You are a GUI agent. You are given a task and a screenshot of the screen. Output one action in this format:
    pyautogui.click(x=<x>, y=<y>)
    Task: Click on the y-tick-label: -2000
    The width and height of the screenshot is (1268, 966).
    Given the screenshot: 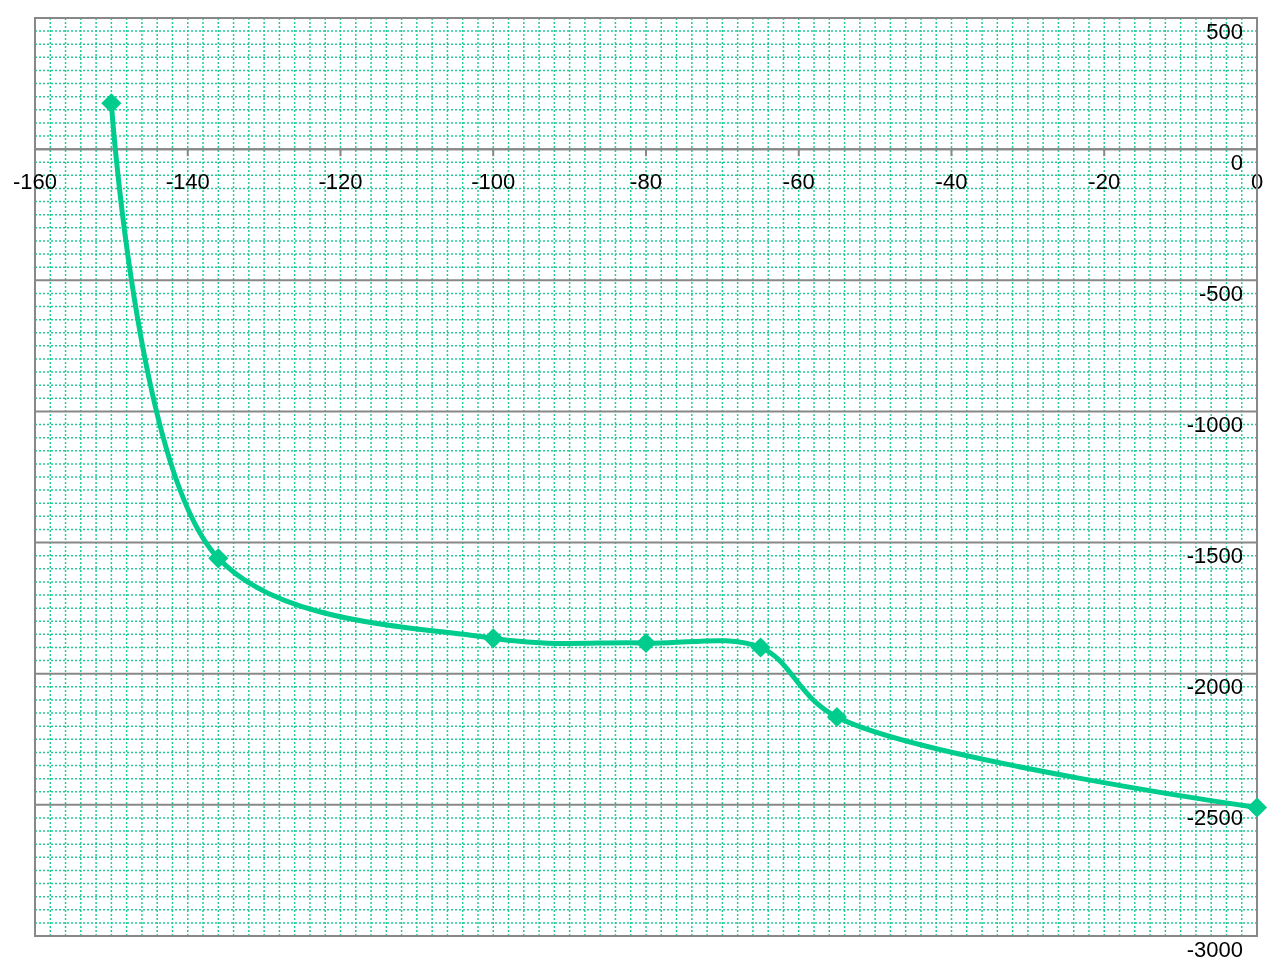 What is the action you would take?
    pyautogui.click(x=1214, y=687)
    